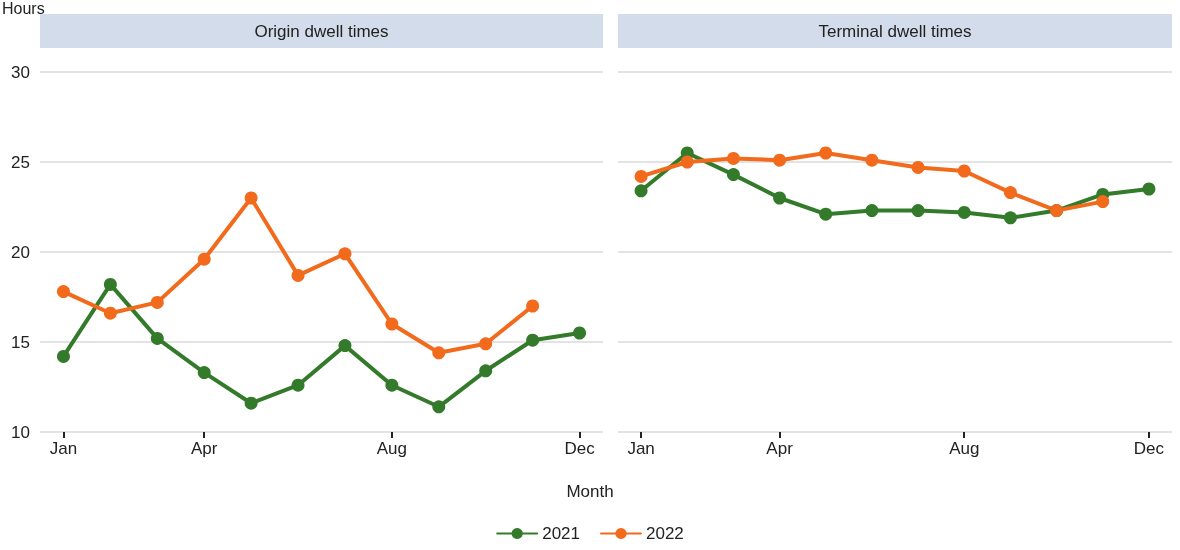 The width and height of the screenshot is (1180, 550). Describe the element at coordinates (20, 432) in the screenshot. I see `y-tick-label: 10` at that location.